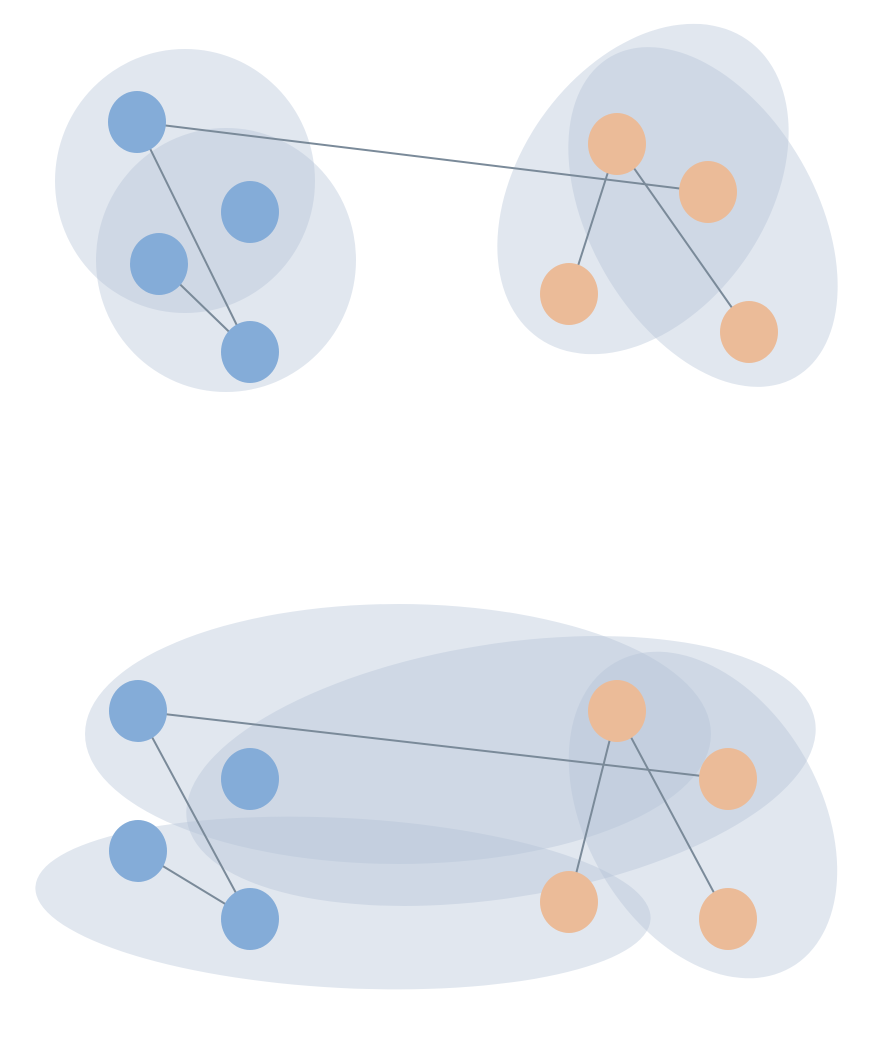 The width and height of the screenshot is (878, 1040). I want to click on edge-layer, so click(433, 815).